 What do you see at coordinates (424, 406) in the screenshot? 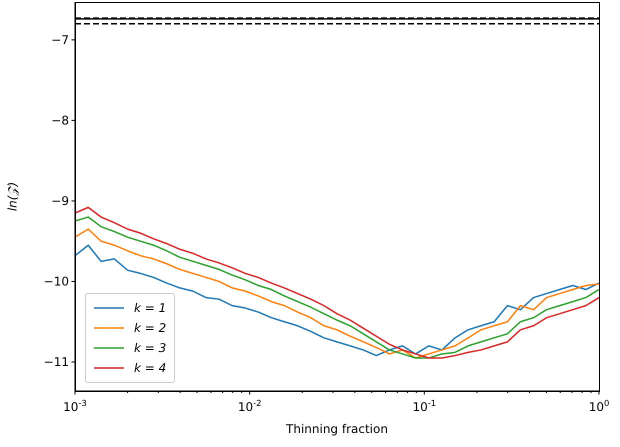
I see `x-tick-label: 10$^{-1}$` at bounding box center [424, 406].